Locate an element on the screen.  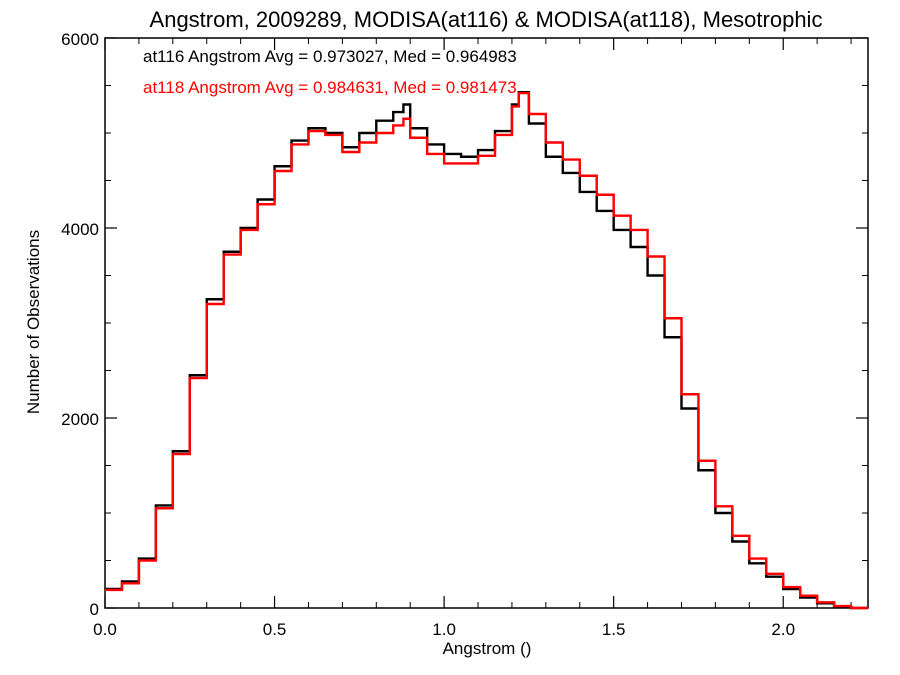
x-tick-label: 0.5 is located at coordinates (275, 629).